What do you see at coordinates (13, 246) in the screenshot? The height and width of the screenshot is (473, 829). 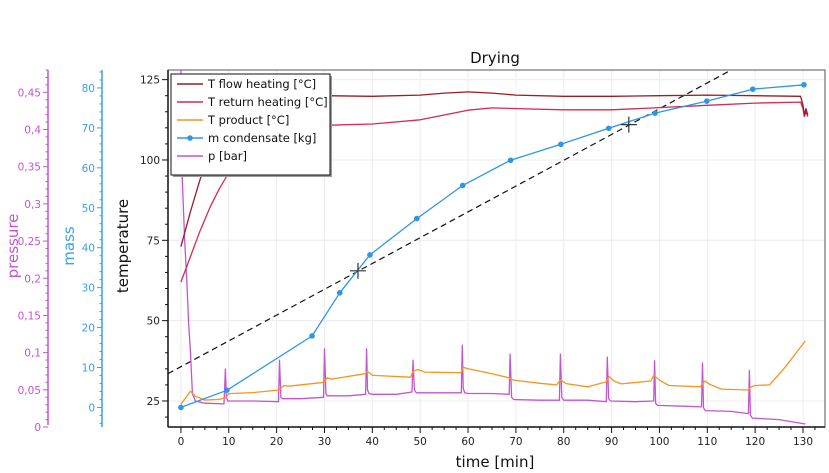 I see `pressure-axis-title: pressure` at bounding box center [13, 246].